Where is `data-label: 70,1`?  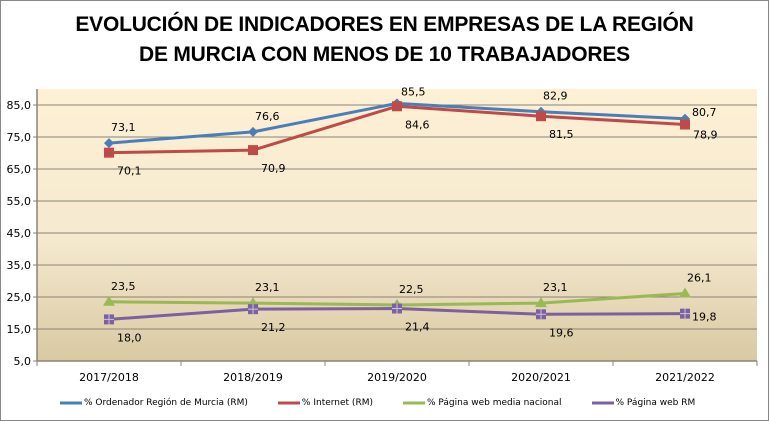 data-label: 70,1 is located at coordinates (129, 171).